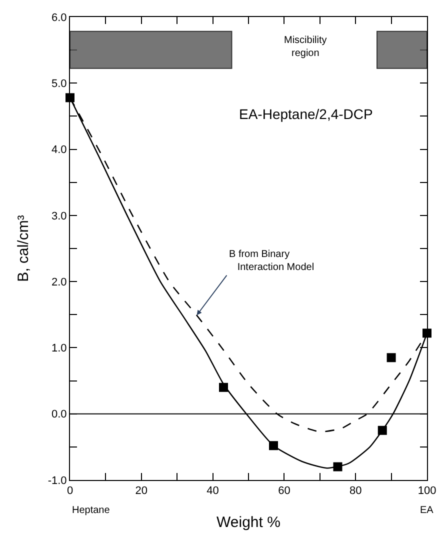 This screenshot has width=448, height=555. What do you see at coordinates (284, 491) in the screenshot?
I see `x-tick-label: 60` at bounding box center [284, 491].